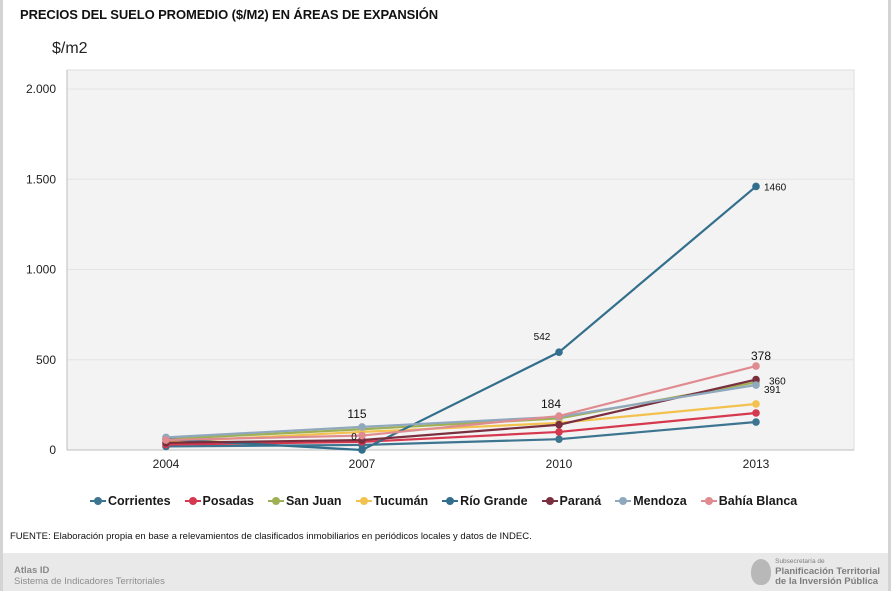 The image size is (891, 591). What do you see at coordinates (139, 501) in the screenshot?
I see `legend-label: Corrientes` at bounding box center [139, 501].